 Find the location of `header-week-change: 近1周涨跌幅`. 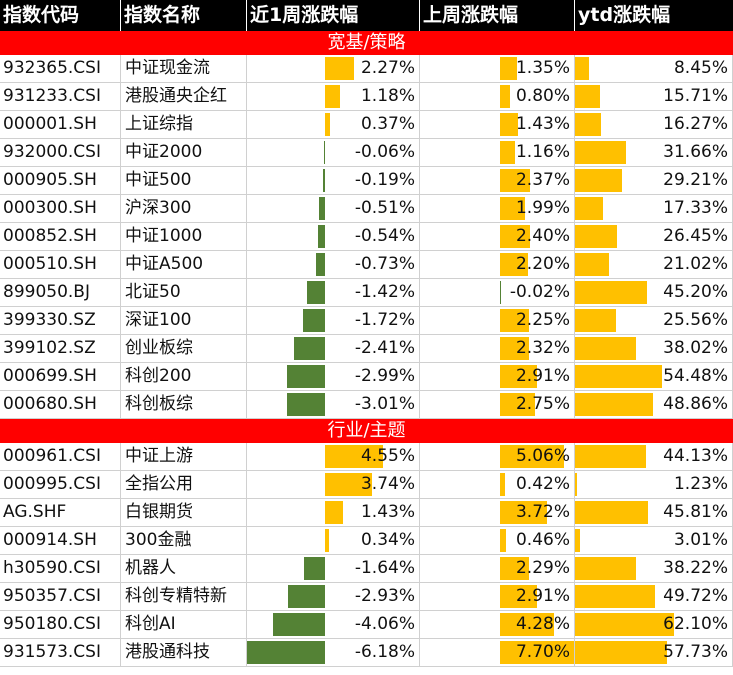

header-week-change: 近1周涨跌幅 is located at coordinates (333, 15).